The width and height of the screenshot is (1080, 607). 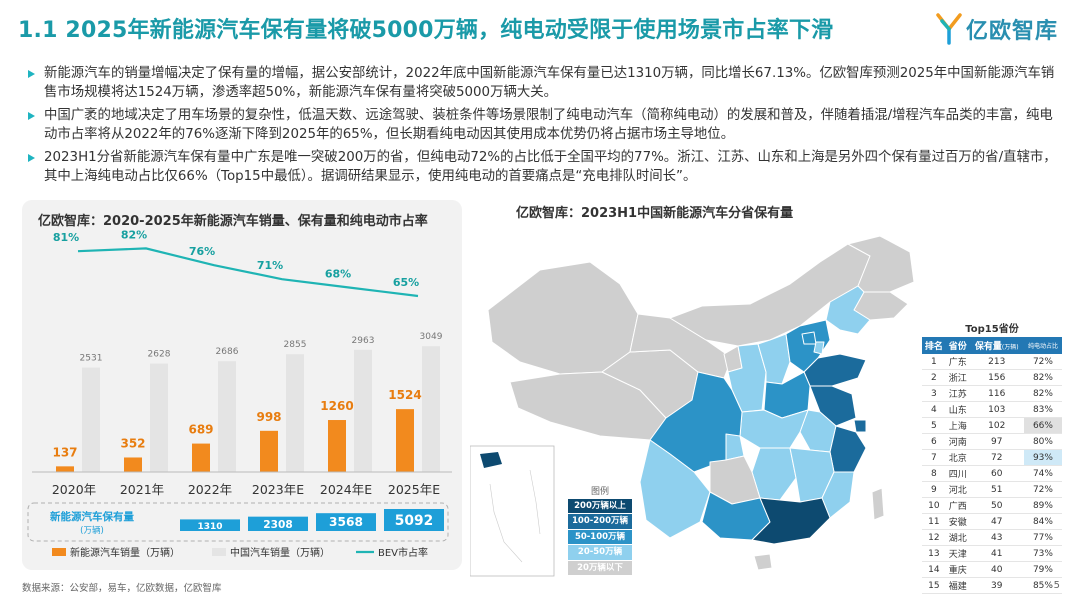 I want to click on table-row: 13 天津 41 73%, so click(x=992, y=553).